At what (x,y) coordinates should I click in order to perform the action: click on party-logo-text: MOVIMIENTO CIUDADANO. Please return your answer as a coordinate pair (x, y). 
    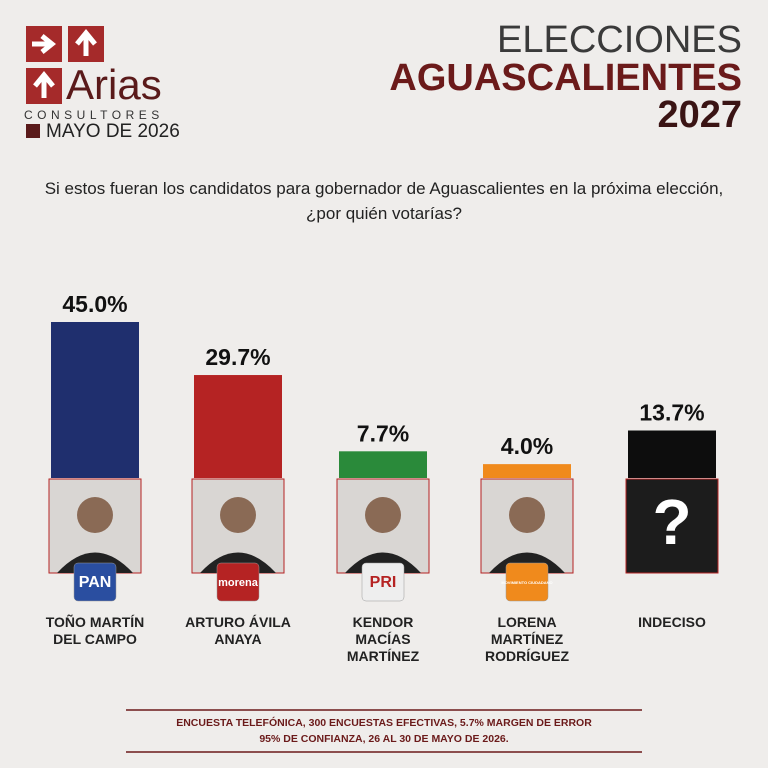
    Looking at the image, I should click on (526, 582).